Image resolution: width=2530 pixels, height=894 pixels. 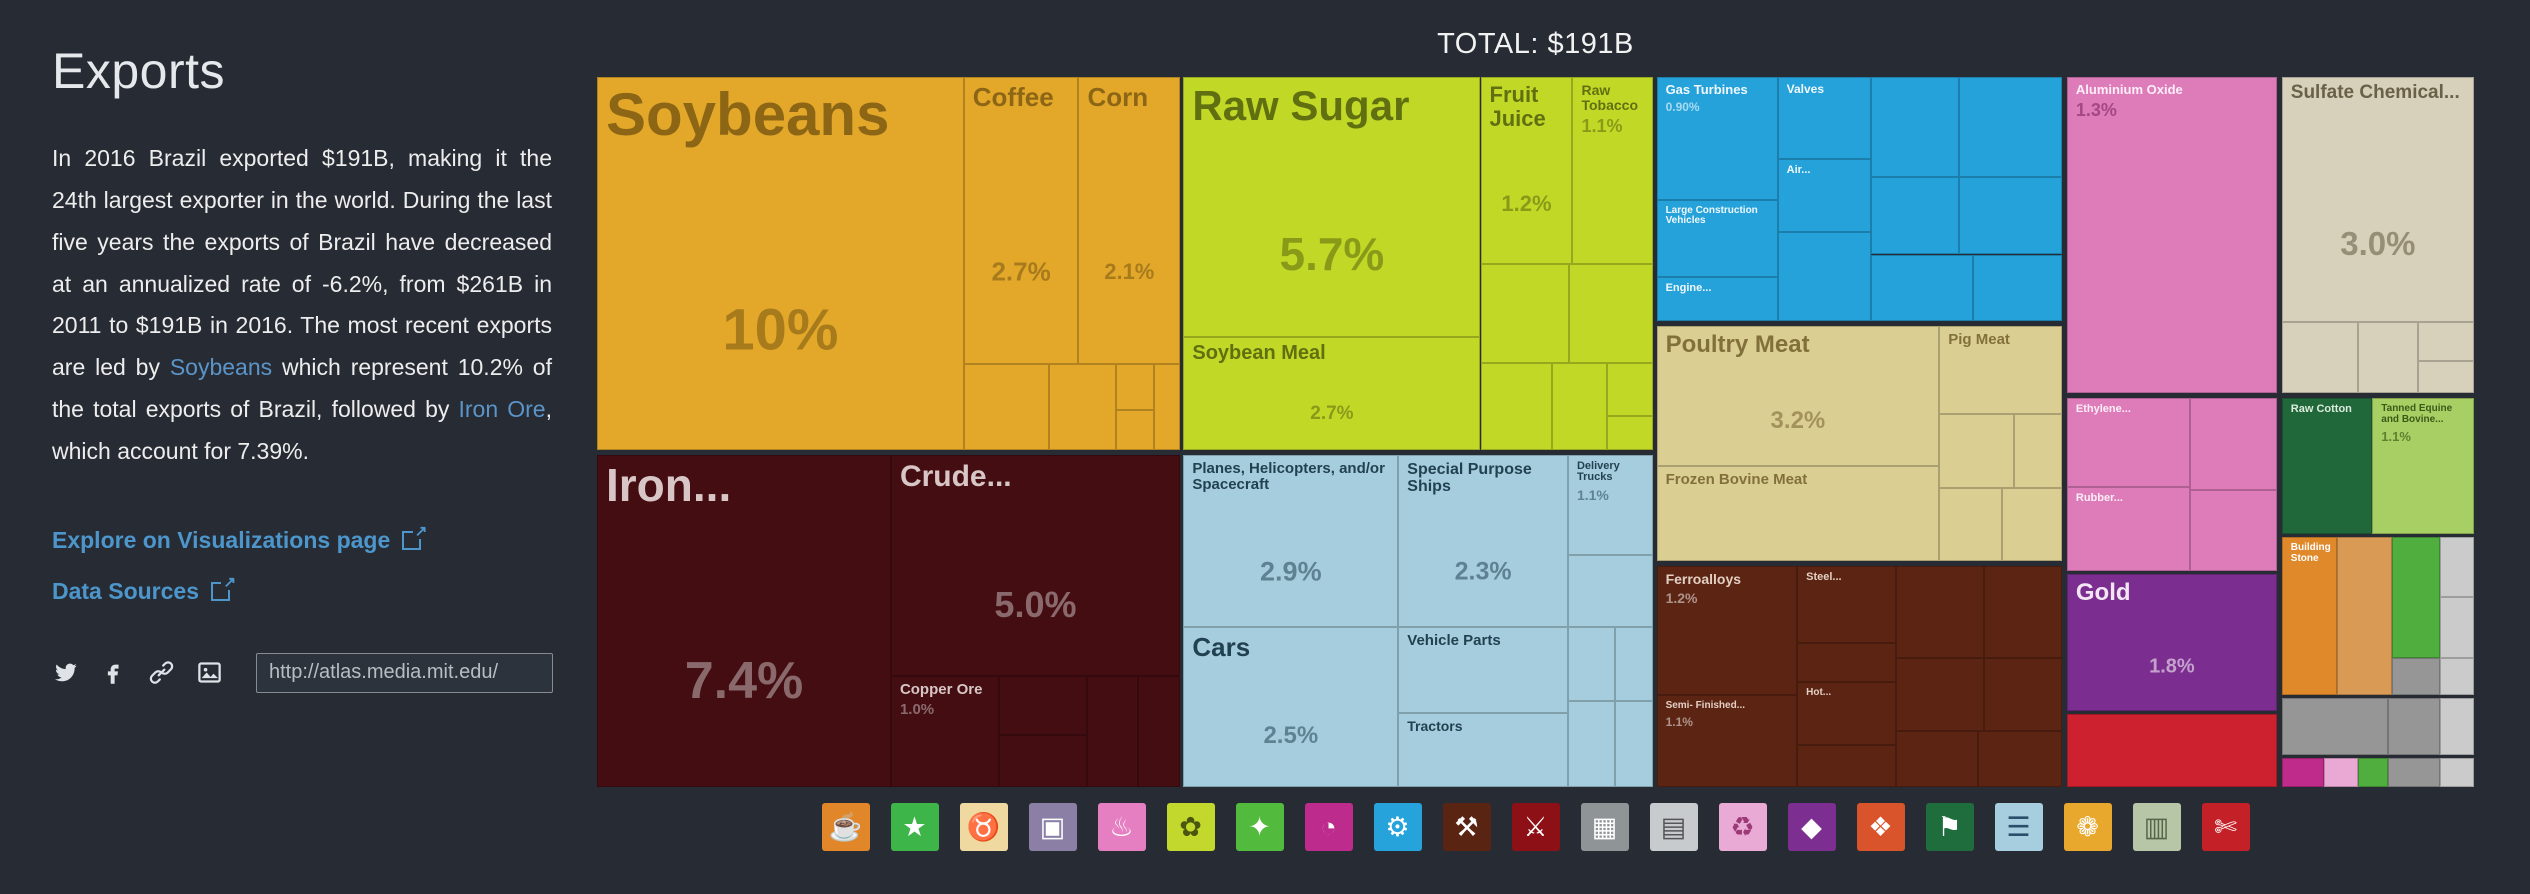 I want to click on machines-category-icon: ⚙, so click(x=1397, y=827).